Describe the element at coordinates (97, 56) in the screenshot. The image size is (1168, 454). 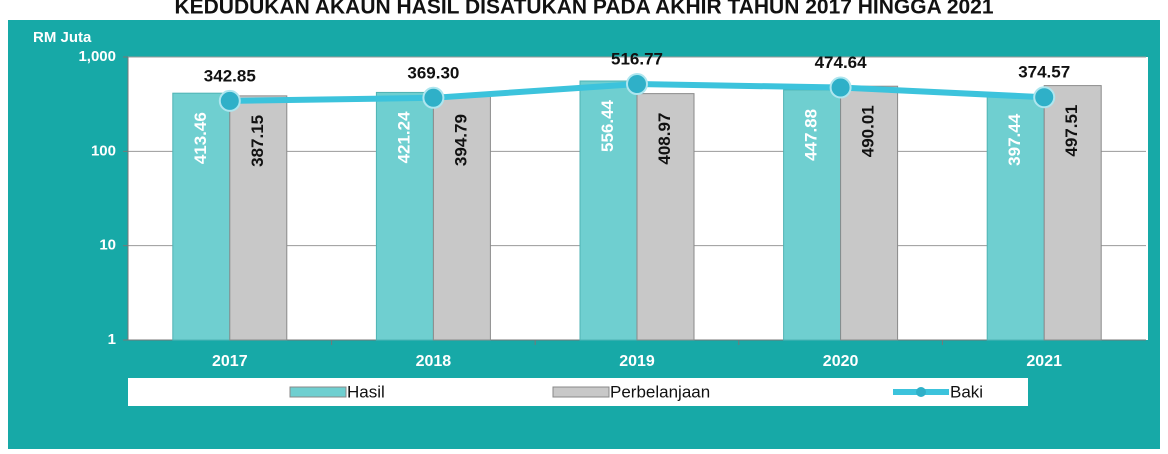
I see `y-tick-label: 1,000` at that location.